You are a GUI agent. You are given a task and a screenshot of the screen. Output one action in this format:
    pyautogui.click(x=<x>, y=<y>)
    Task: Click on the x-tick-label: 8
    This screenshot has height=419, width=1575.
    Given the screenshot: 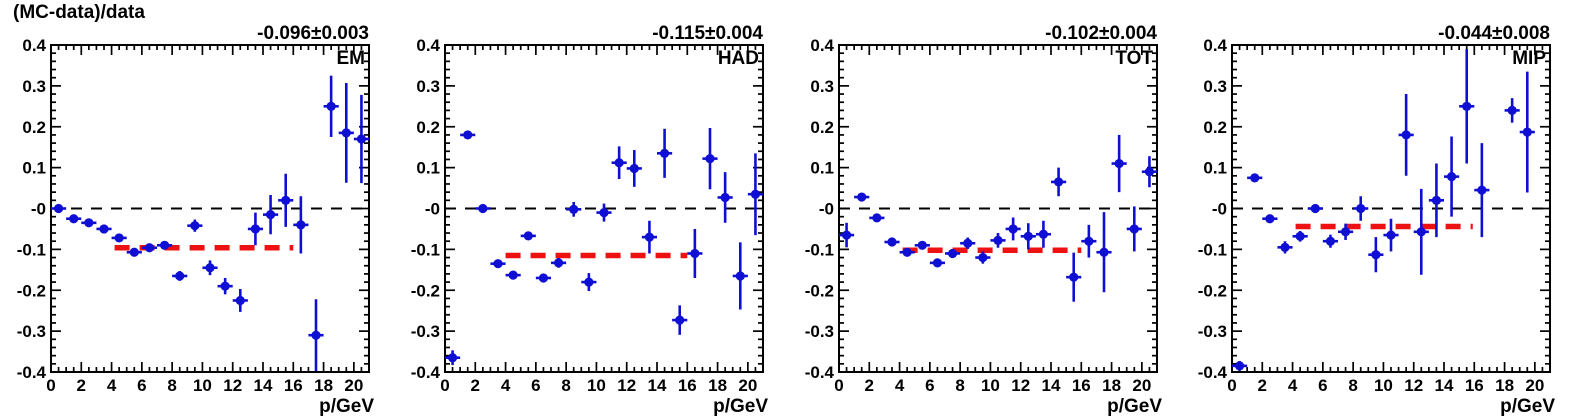 What is the action you would take?
    pyautogui.click(x=171, y=385)
    